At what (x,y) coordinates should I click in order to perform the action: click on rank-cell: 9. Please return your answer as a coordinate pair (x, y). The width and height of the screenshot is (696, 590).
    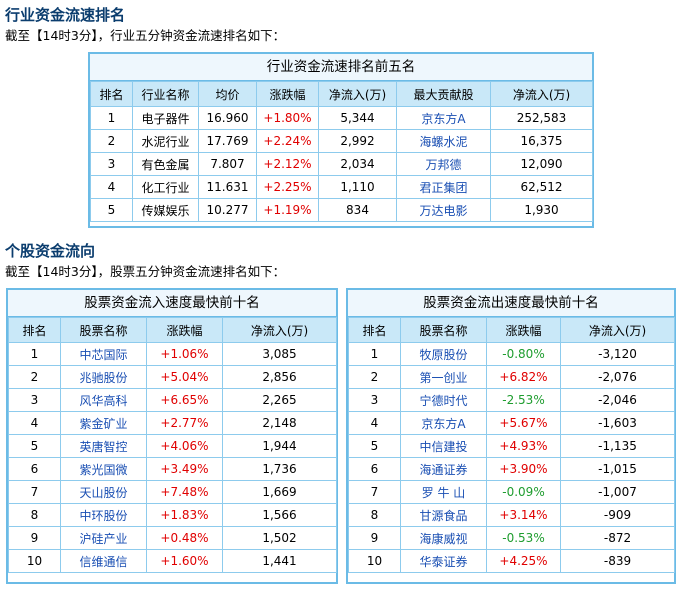
    Looking at the image, I should click on (374, 538).